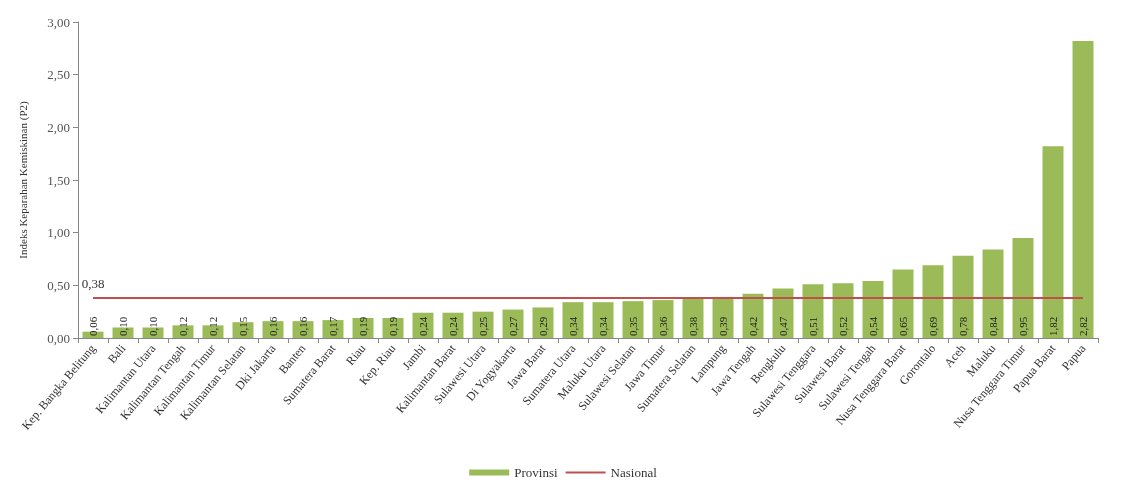  Describe the element at coordinates (536, 472) in the screenshot. I see `legend-label: Provinsi` at that location.